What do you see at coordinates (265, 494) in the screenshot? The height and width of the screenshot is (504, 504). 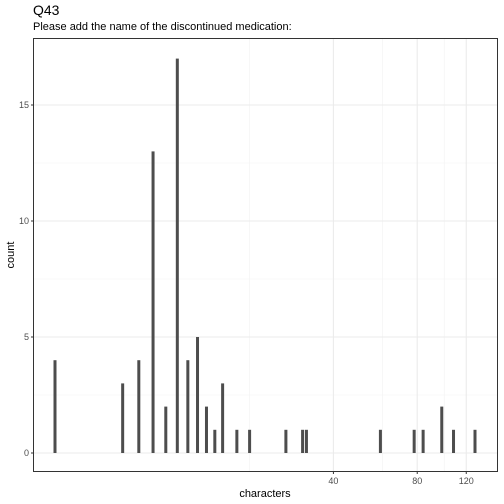 I see `x-axis-title: characters` at bounding box center [265, 494].